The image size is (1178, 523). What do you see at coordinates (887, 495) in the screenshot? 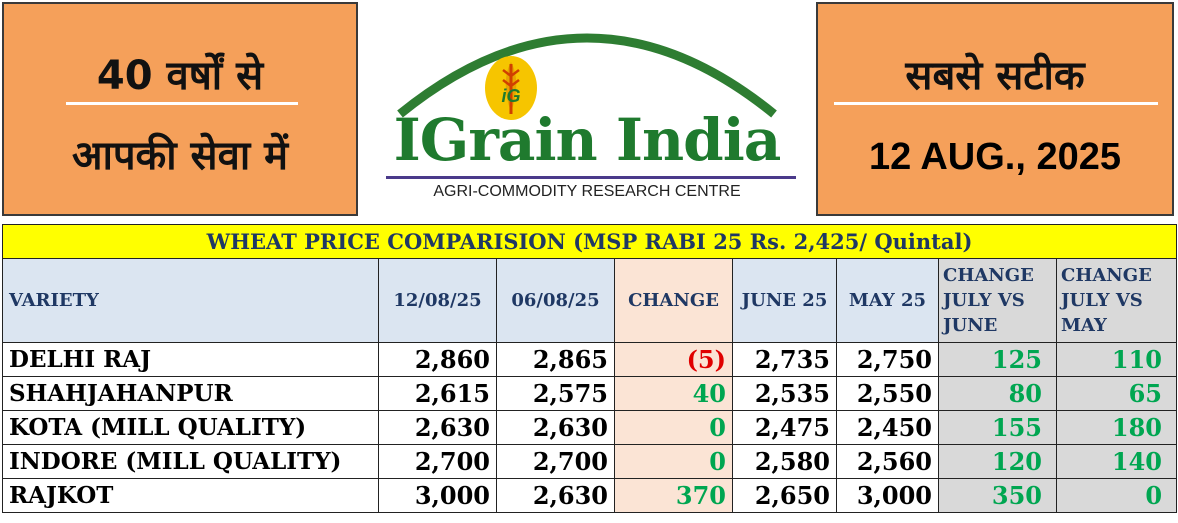
I see `may-price-cell: 3,000` at bounding box center [887, 495].